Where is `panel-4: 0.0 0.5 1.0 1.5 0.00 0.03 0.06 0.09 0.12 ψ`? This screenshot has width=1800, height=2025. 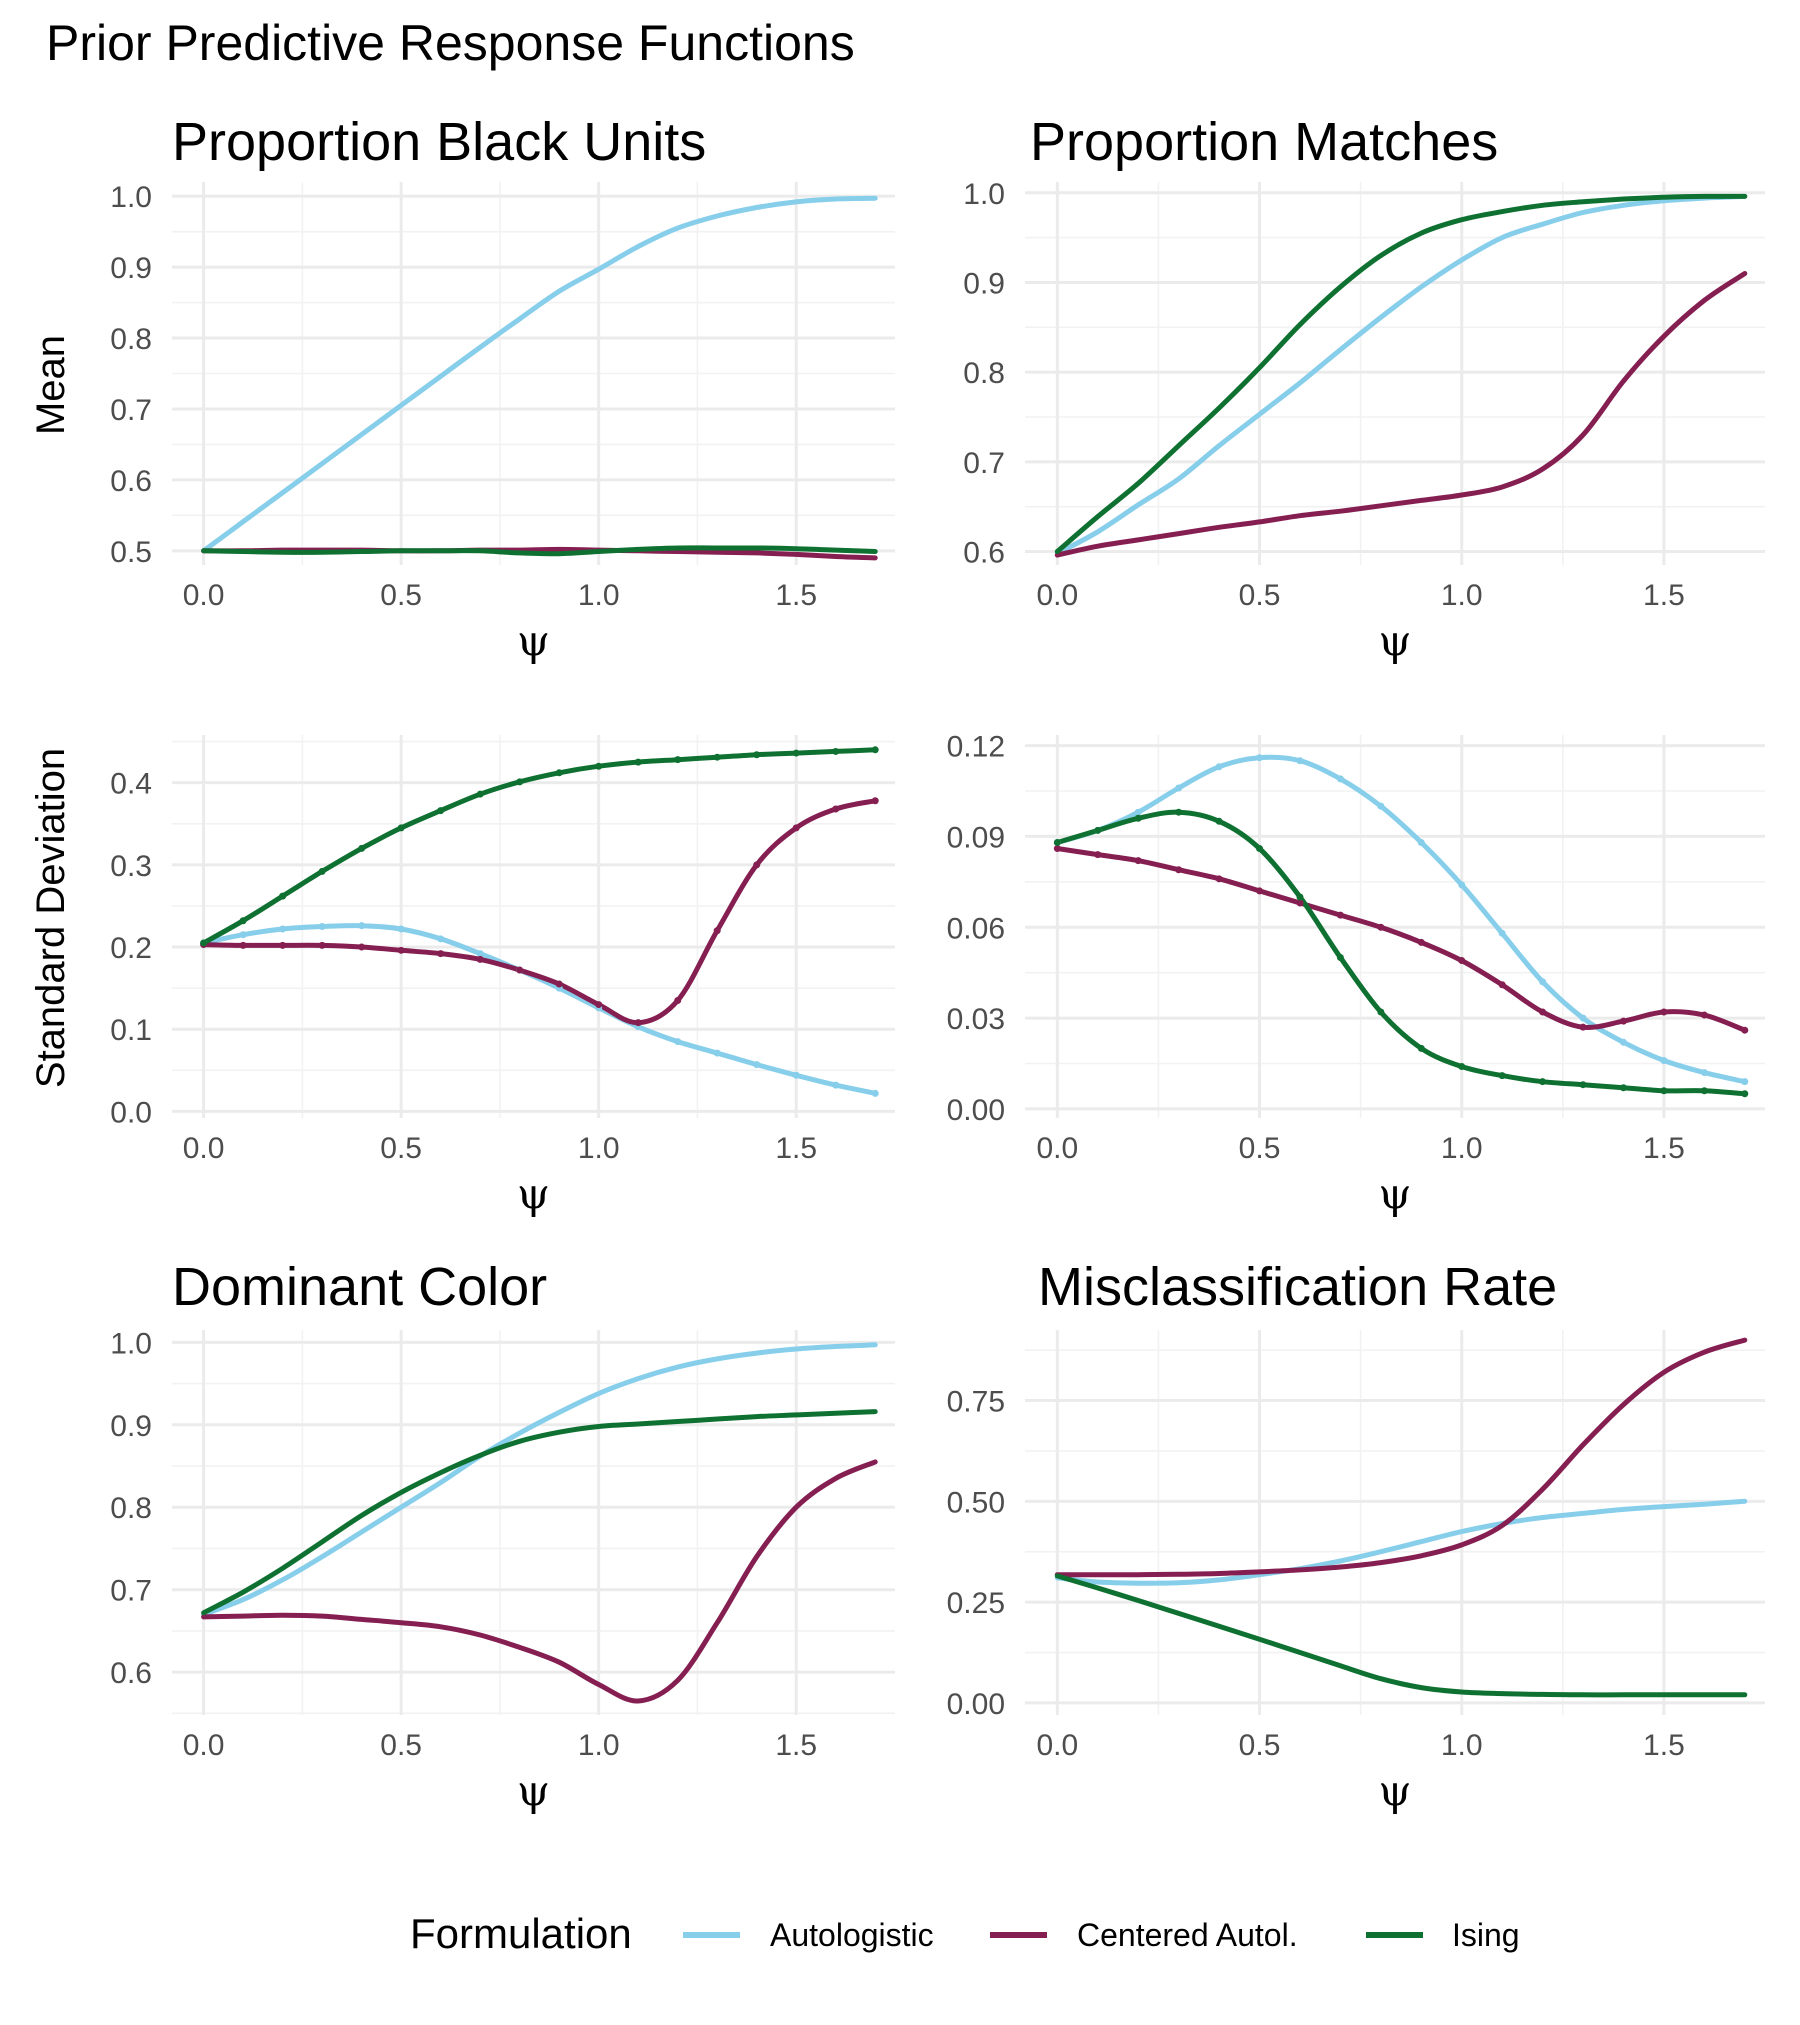
panel-4: 0.0 0.5 1.0 1.5 0.00 0.03 0.06 0.09 0.12 ψ is located at coordinates (1356, 974).